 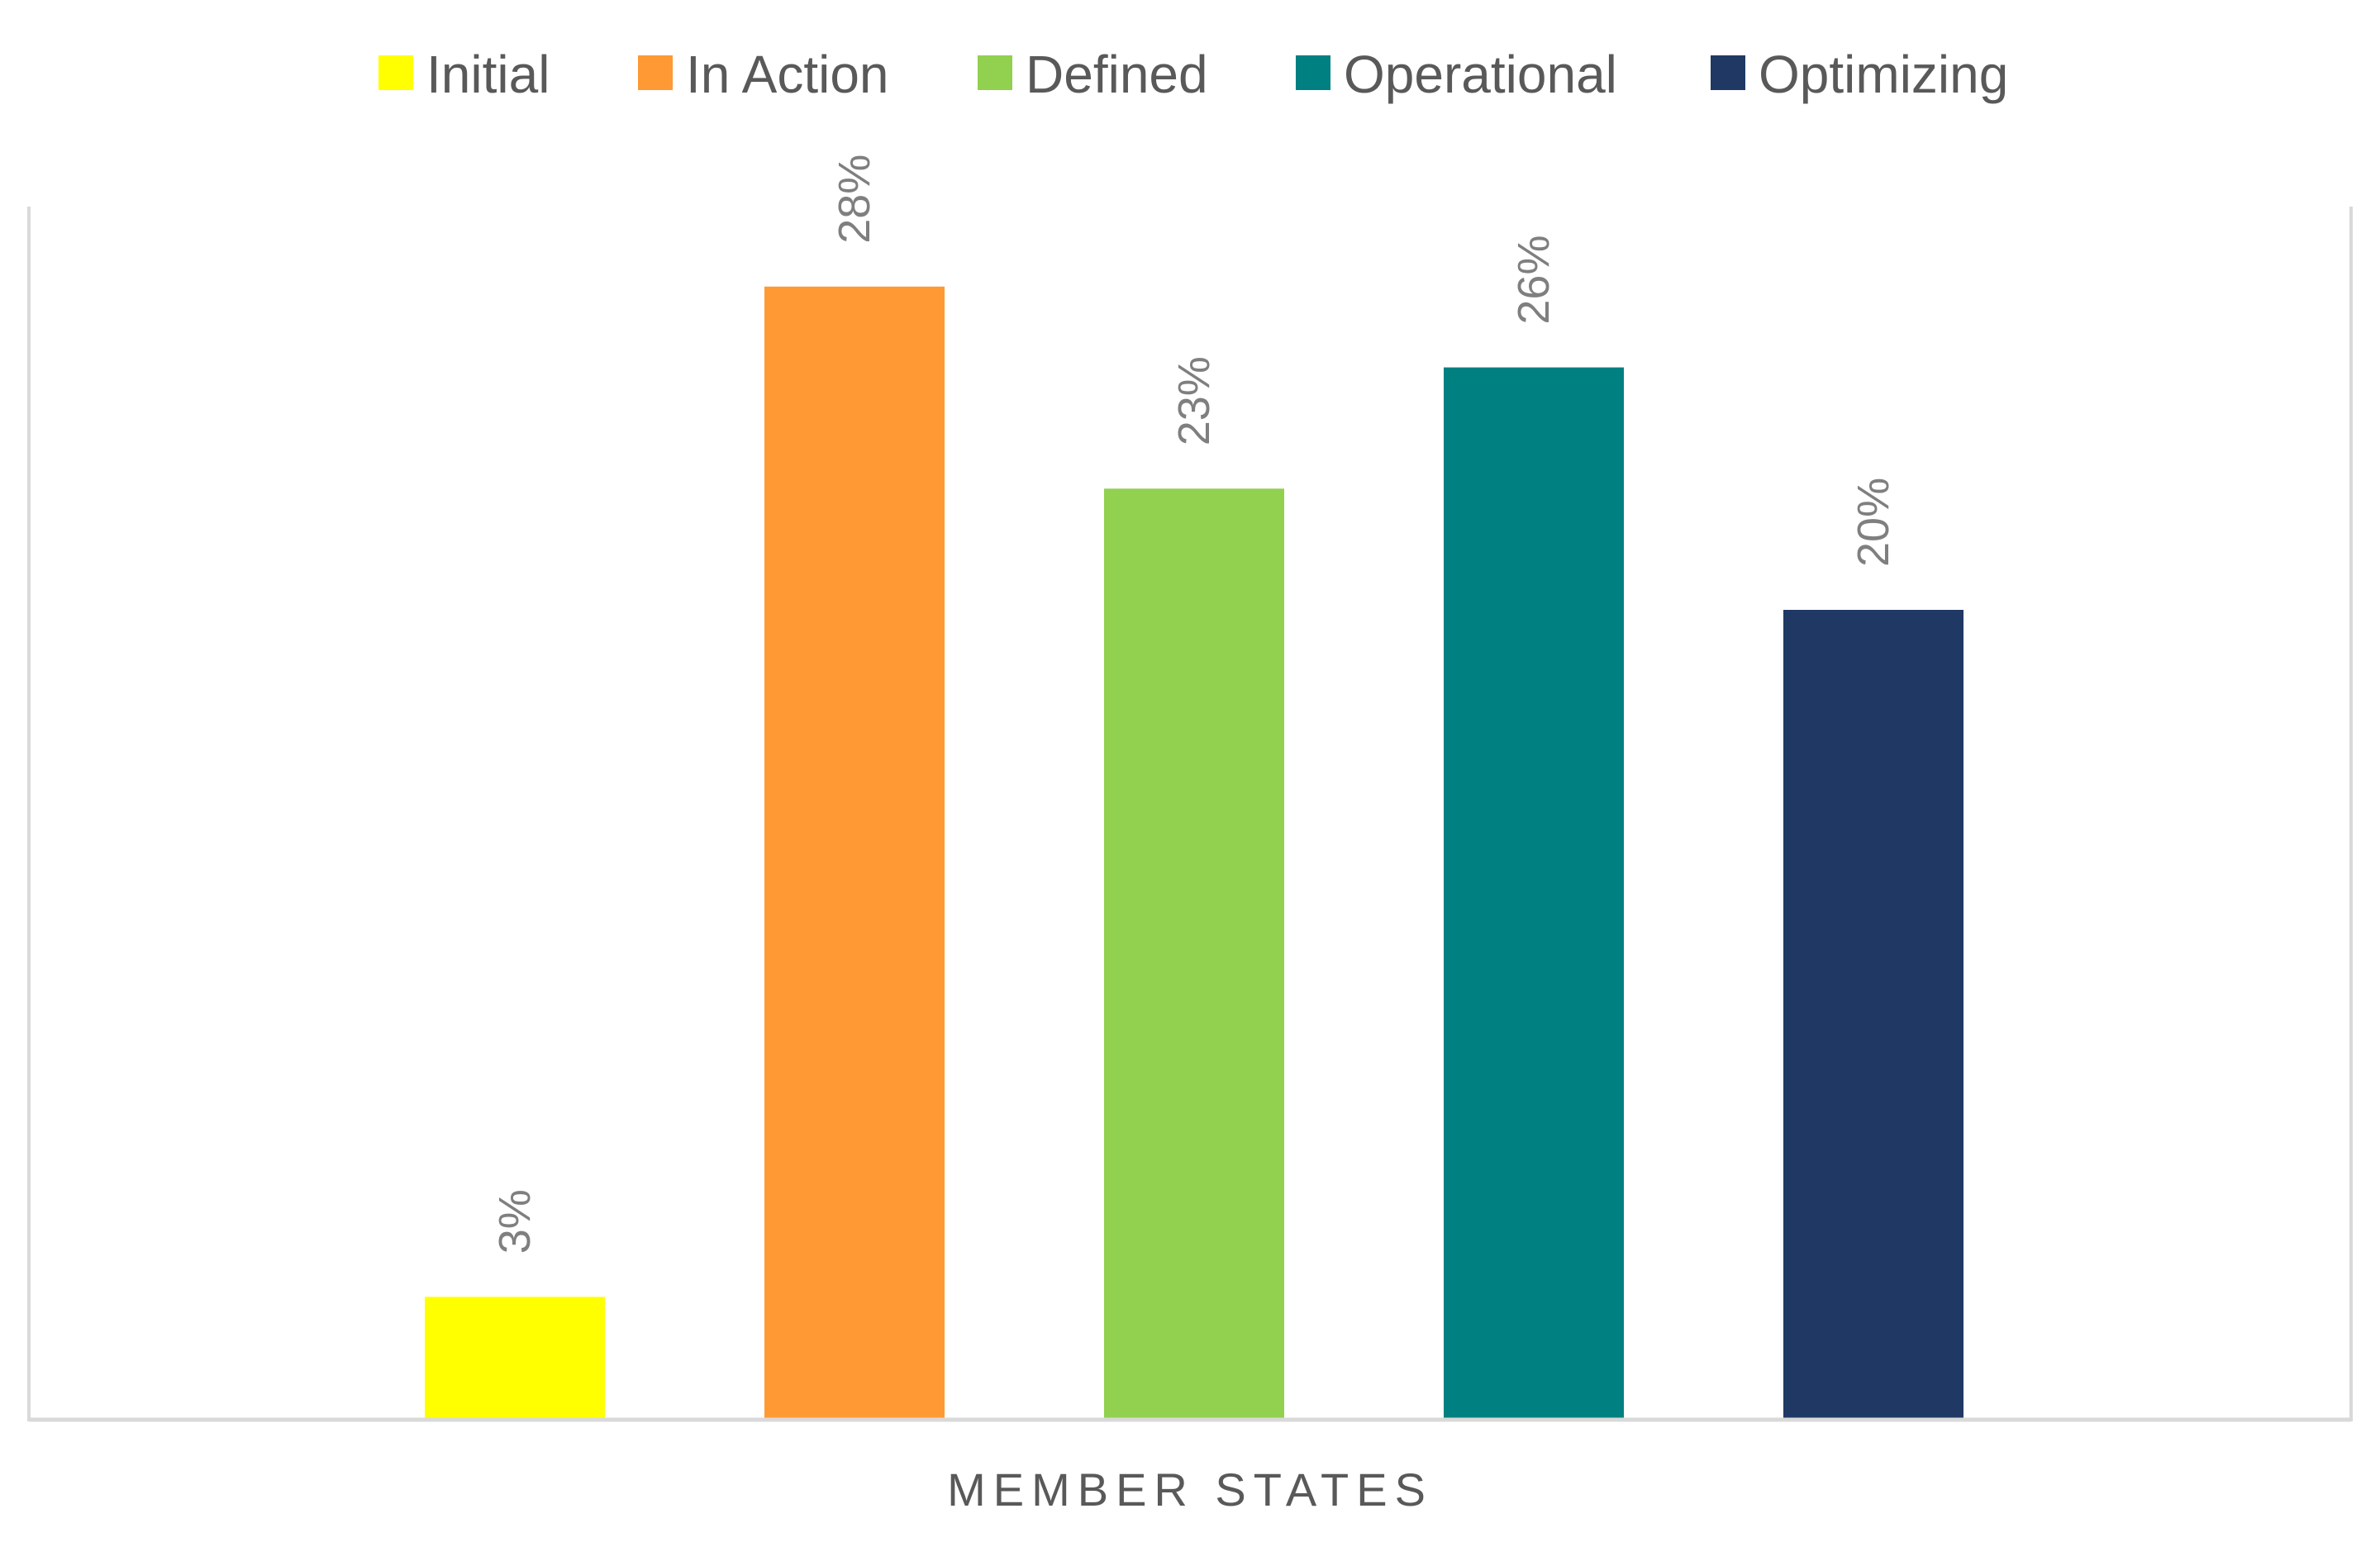 What do you see at coordinates (1194, 400) in the screenshot?
I see `data-label-defined: 23%` at bounding box center [1194, 400].